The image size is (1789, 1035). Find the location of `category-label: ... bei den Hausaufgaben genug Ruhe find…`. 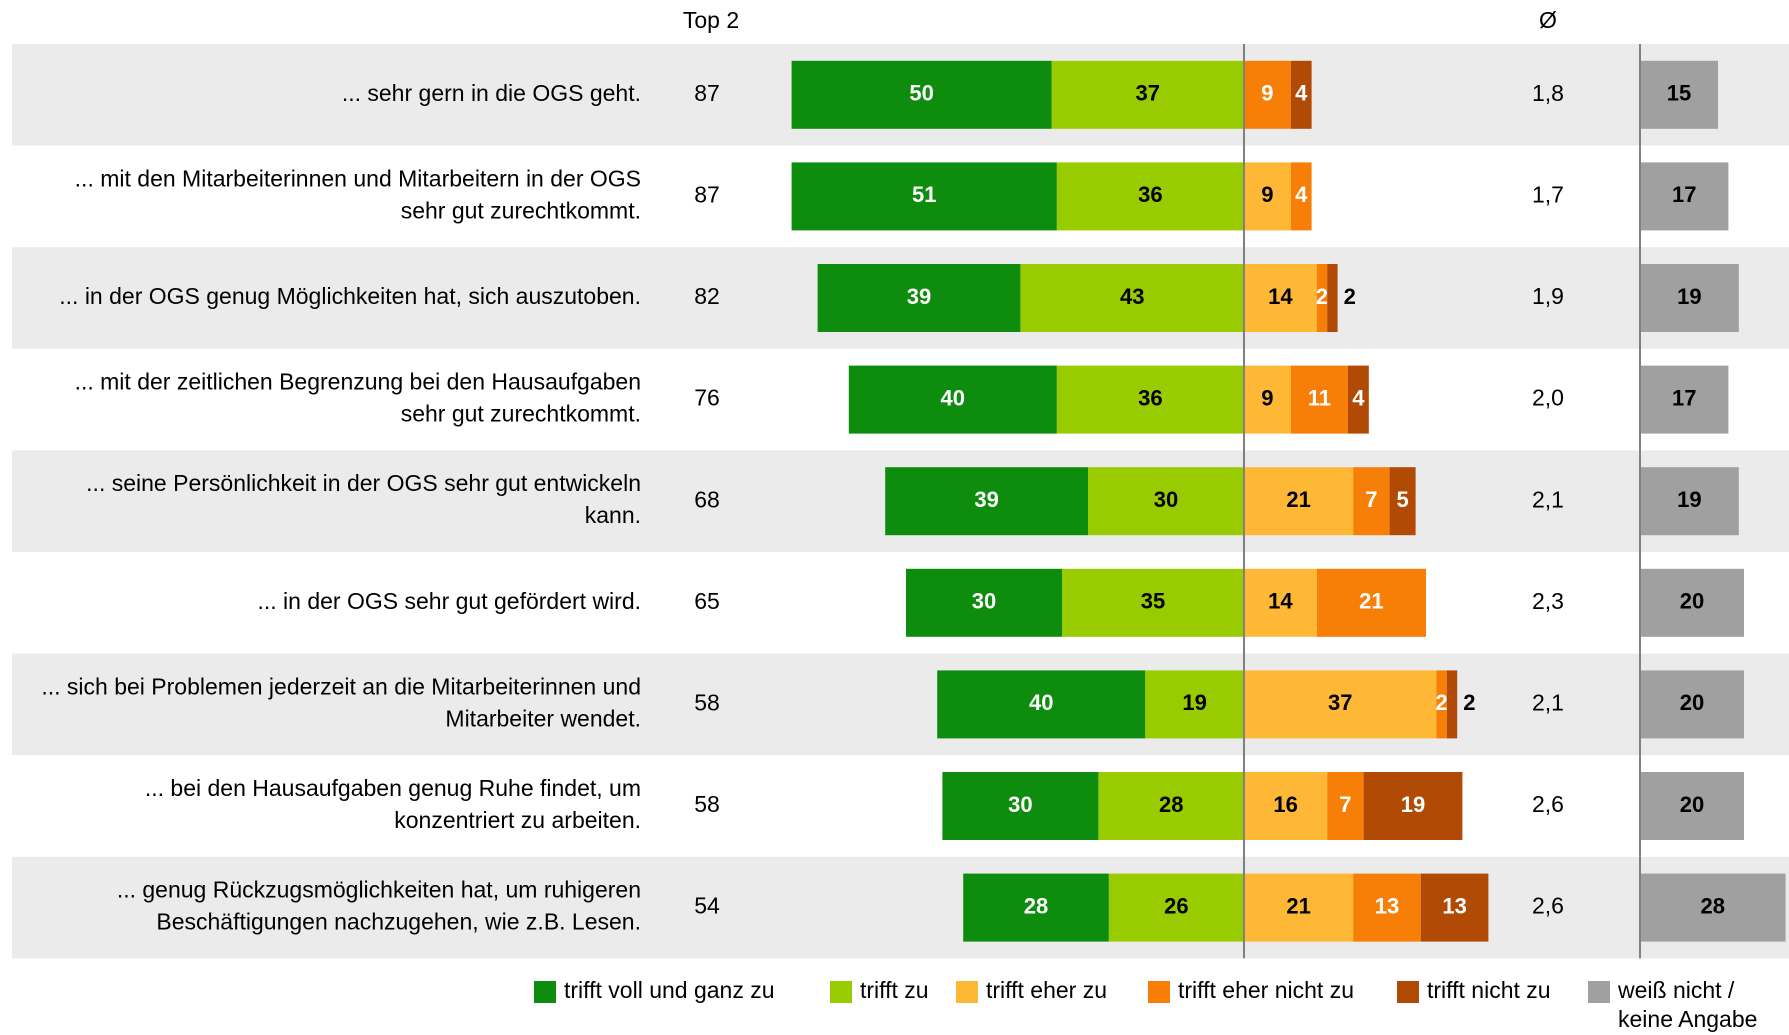

category-label: ... bei den Hausaufgaben genug Ruhe find… is located at coordinates (393, 804).